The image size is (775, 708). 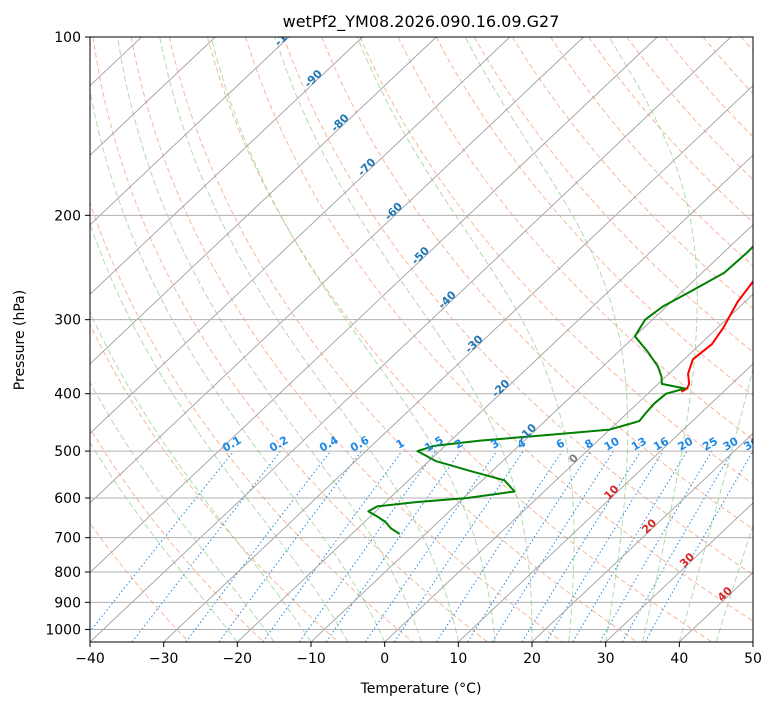 What do you see at coordinates (67, 452) in the screenshot?
I see `y-tick-label: 500` at bounding box center [67, 452].